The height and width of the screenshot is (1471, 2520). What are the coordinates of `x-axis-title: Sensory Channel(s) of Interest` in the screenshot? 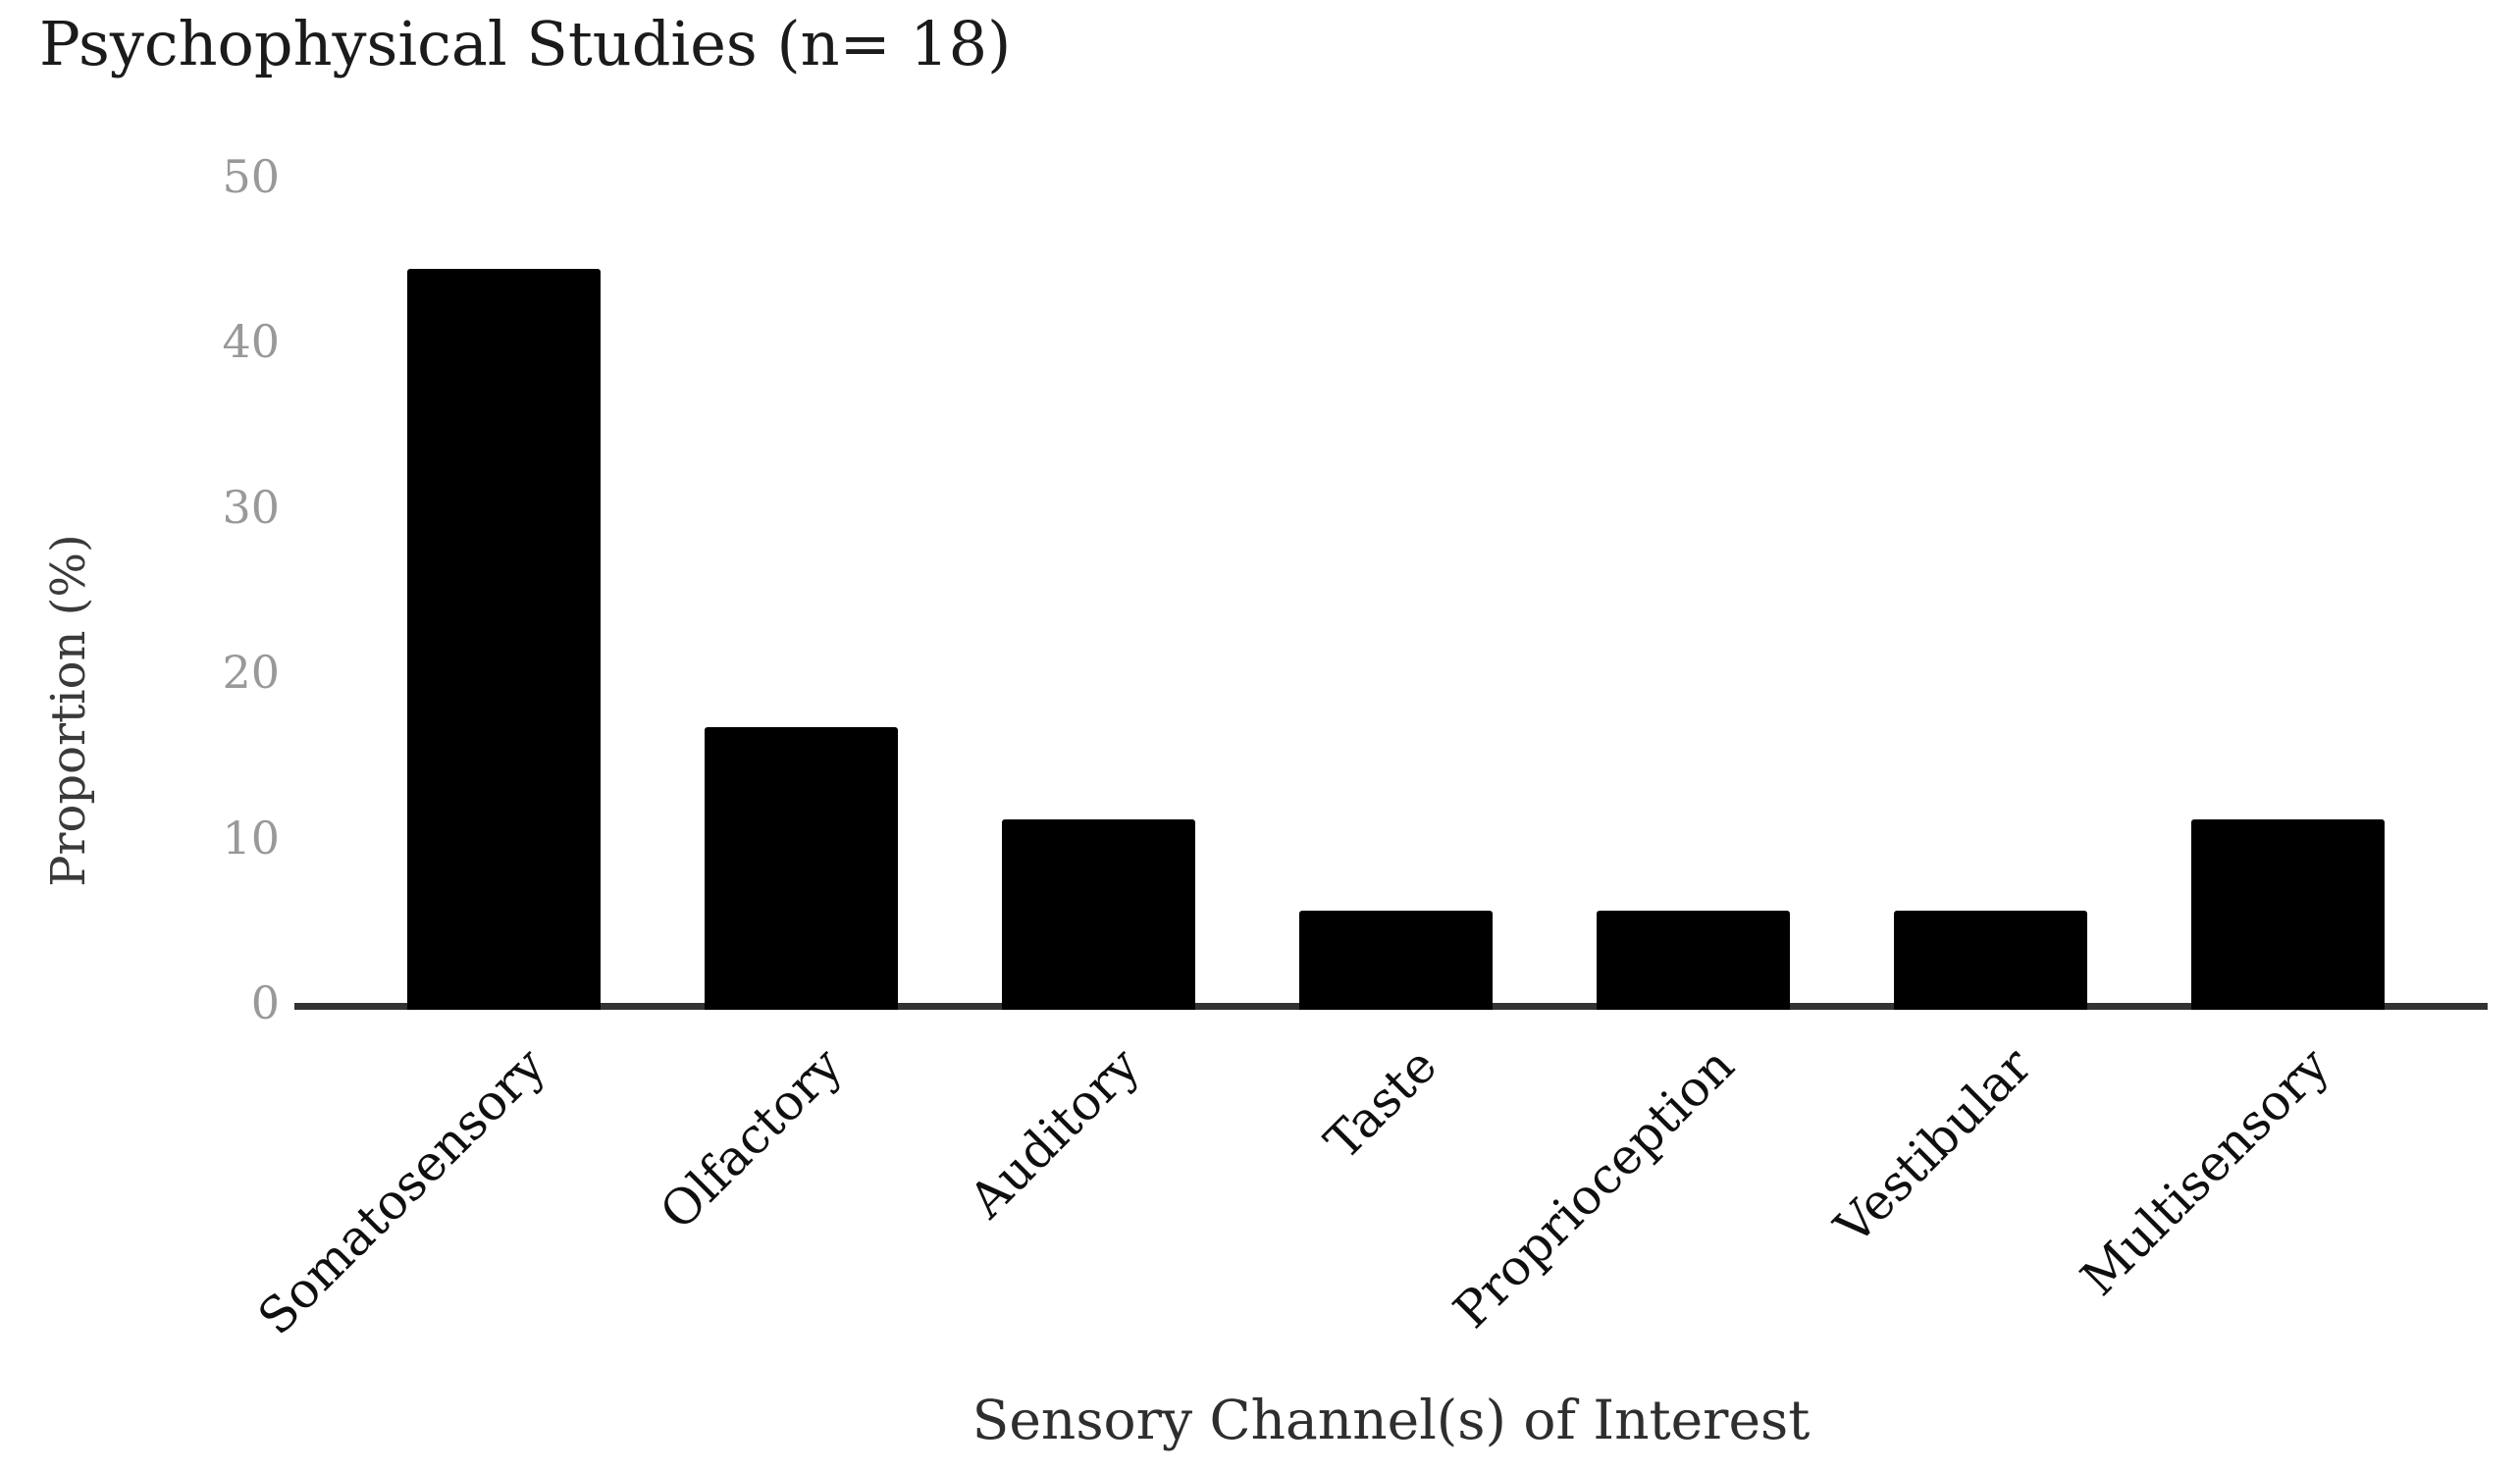 It's located at (1391, 1420).